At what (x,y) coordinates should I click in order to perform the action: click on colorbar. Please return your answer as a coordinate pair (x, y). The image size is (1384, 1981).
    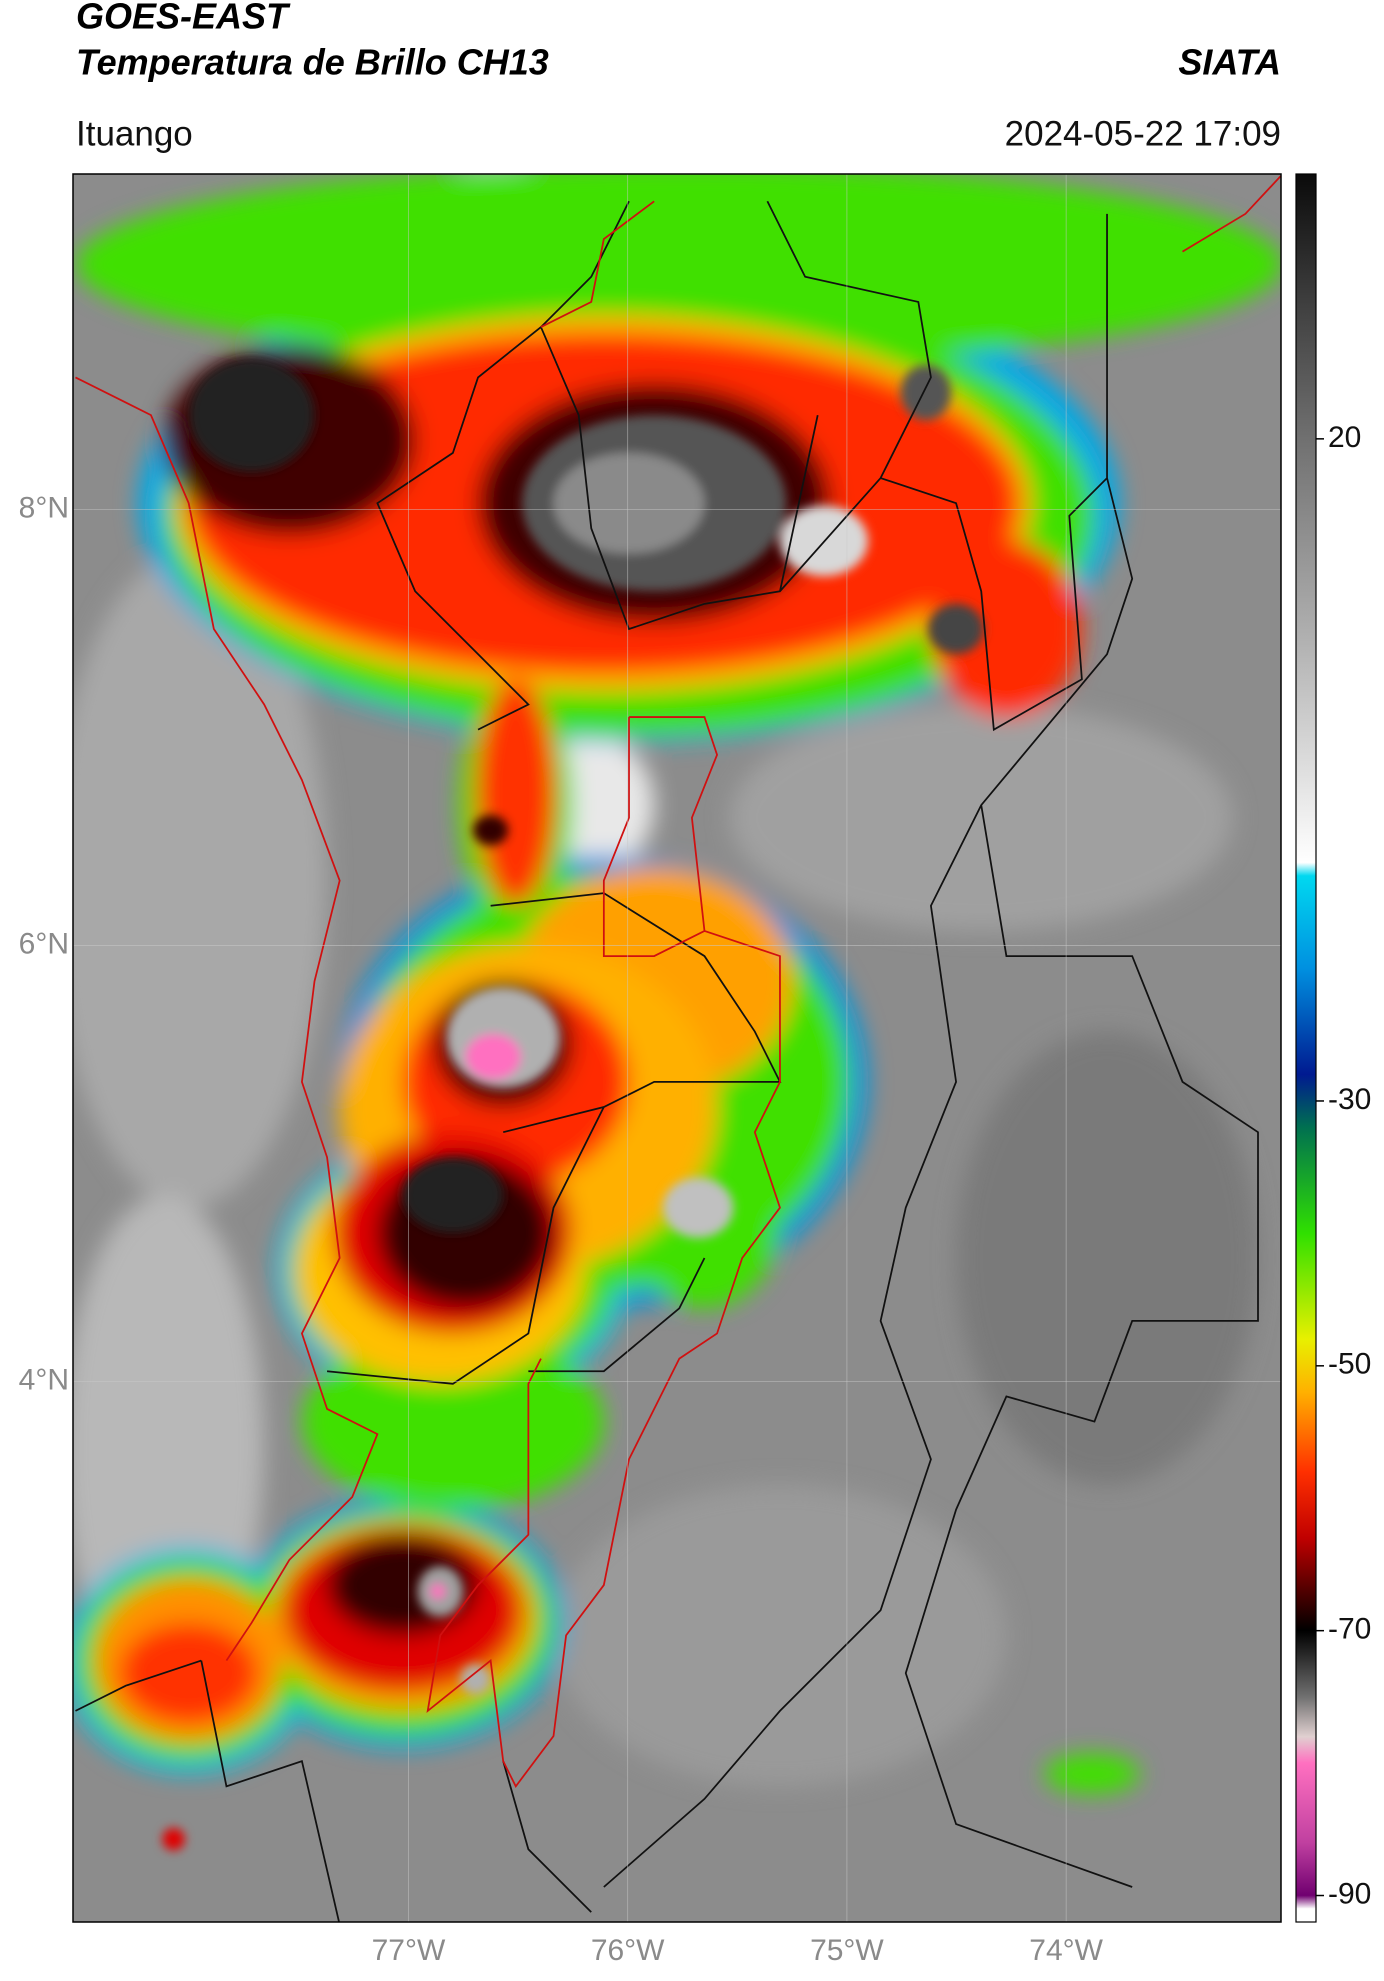
    Looking at the image, I should click on (1306, 1048).